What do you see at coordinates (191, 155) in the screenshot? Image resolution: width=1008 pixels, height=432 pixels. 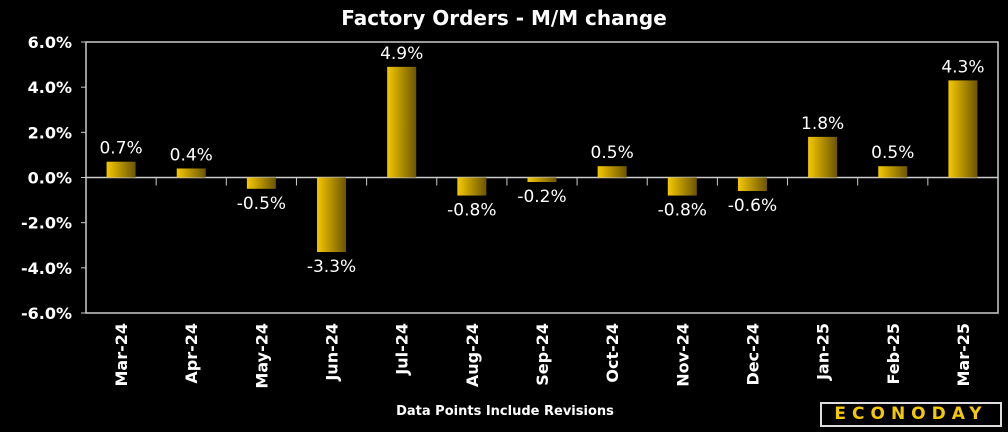 I see `data-label: 0.4%` at bounding box center [191, 155].